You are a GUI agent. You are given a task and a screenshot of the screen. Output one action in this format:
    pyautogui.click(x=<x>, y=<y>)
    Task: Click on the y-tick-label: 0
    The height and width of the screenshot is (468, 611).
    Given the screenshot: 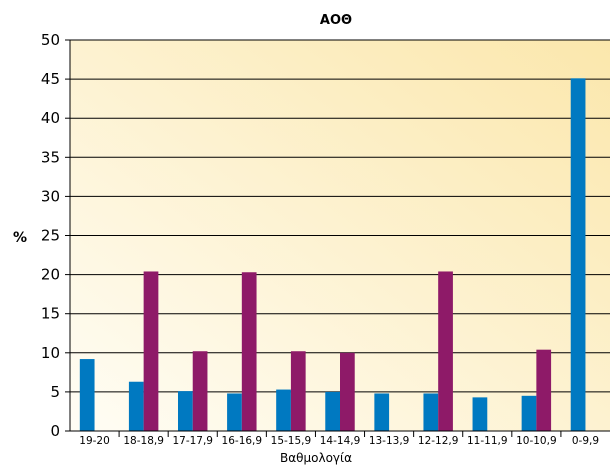 What is the action you would take?
    pyautogui.click(x=55, y=431)
    